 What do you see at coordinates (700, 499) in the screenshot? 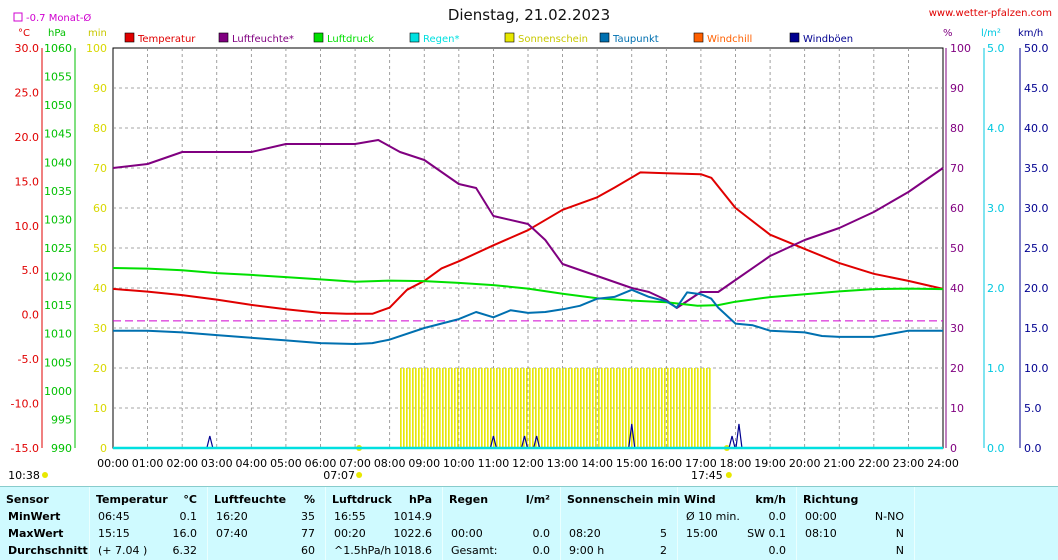
I see `table-header: Wind` at bounding box center [700, 499].